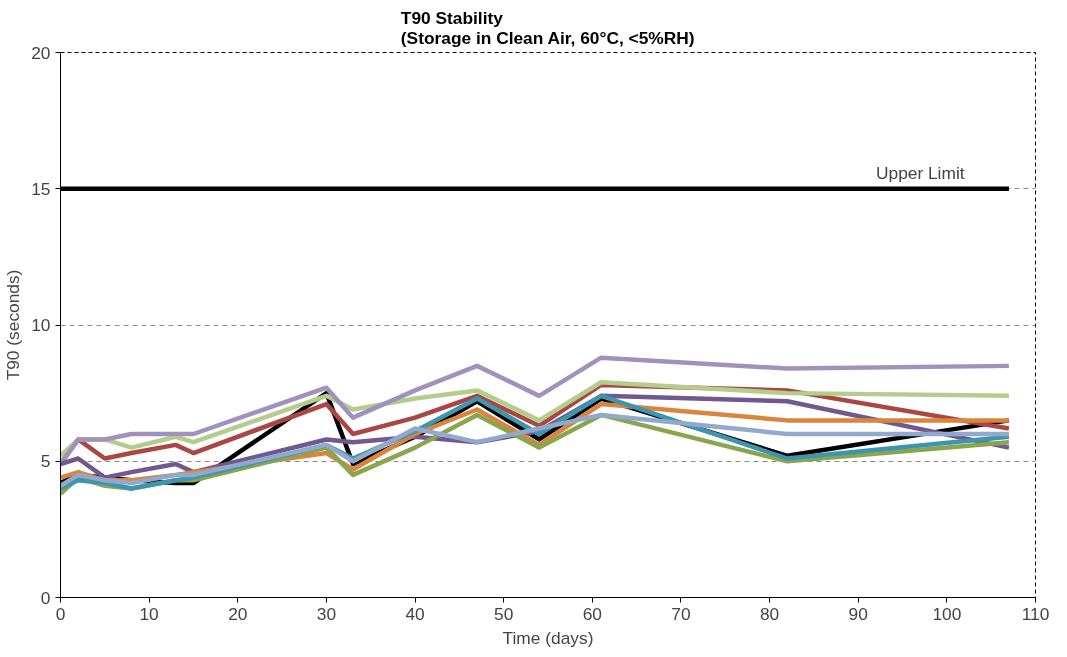 This screenshot has width=1067, height=657. I want to click on x-tick-label: 40, so click(415, 613).